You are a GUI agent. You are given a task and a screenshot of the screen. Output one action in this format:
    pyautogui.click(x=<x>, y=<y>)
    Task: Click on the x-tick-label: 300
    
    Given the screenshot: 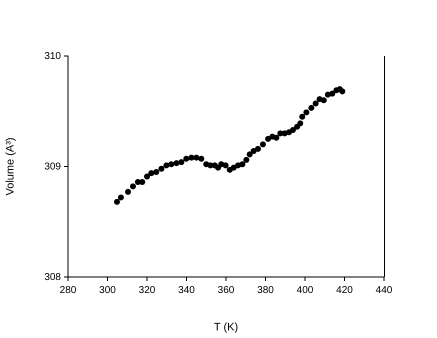 What is the action you would take?
    pyautogui.click(x=107, y=290)
    